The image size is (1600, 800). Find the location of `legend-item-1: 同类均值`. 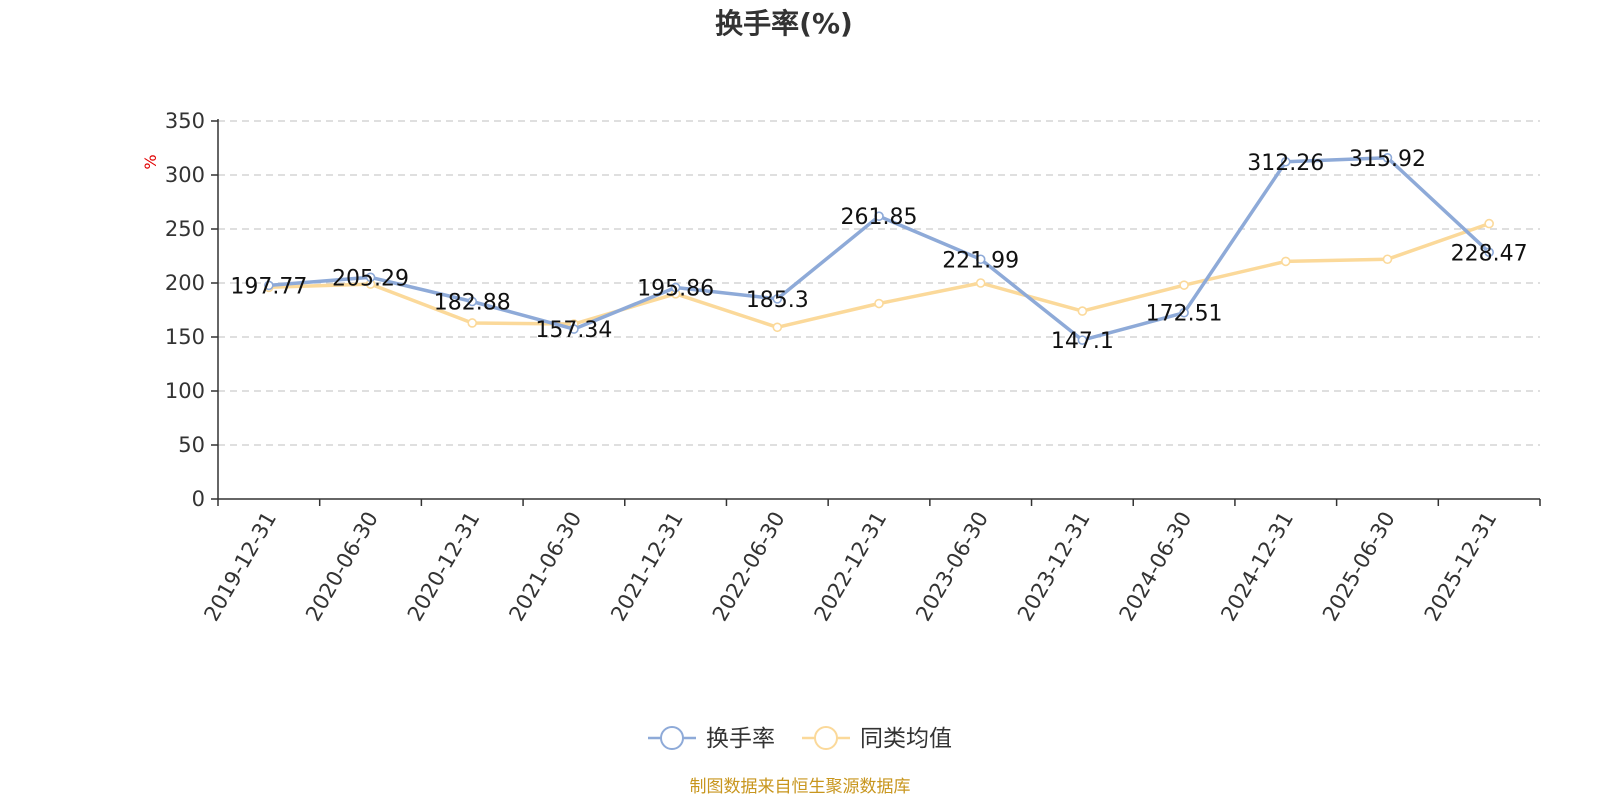

legend-item-1: 同类均值 is located at coordinates (877, 739).